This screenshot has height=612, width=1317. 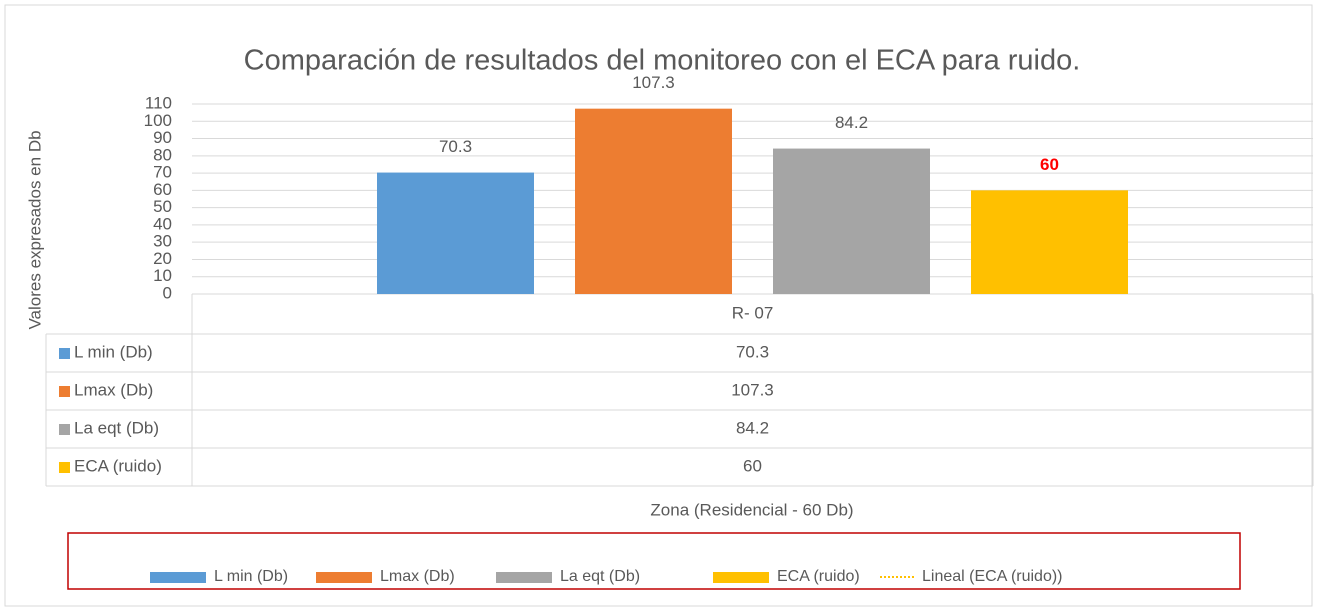 I want to click on x-axis-title: Zona (Residencial - 60 Db), so click(x=751, y=509).